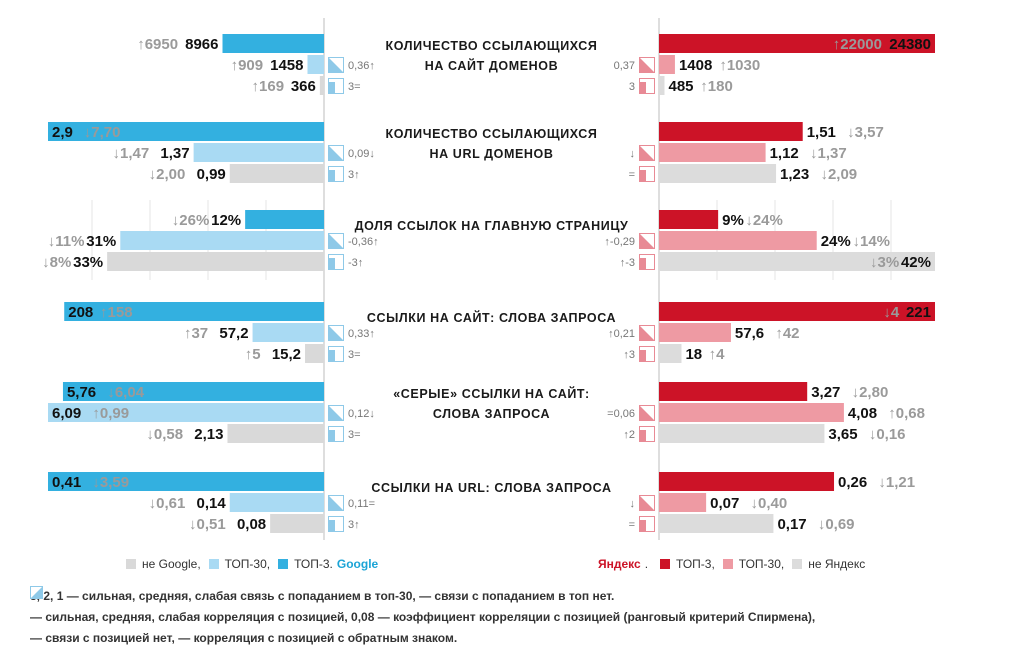  I want to click on legend-swatch-top30-google, so click(213, 564).